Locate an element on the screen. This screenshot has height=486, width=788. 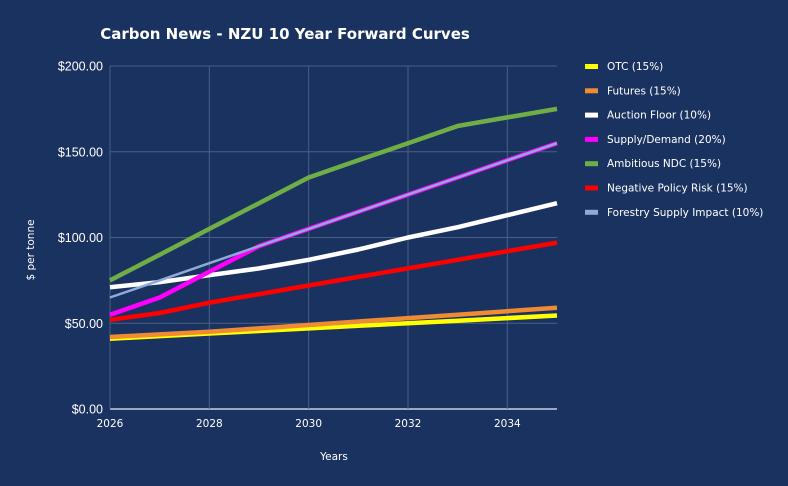
x-tick-label: 2030 is located at coordinates (308, 424).